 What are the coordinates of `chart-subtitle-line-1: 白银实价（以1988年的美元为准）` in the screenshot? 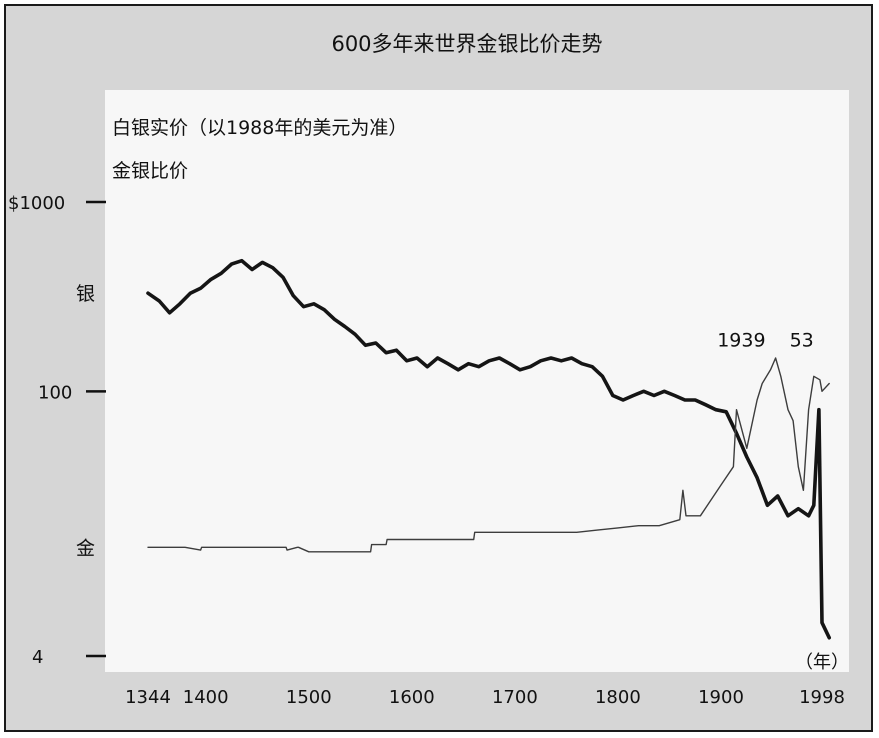 It's located at (259, 128).